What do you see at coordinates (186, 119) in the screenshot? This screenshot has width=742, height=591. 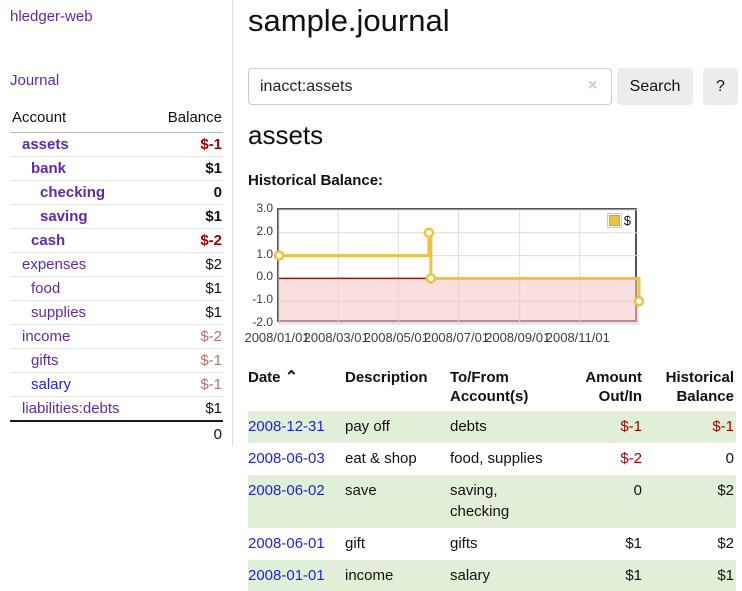 I see `accounts-col-balance: Balance` at bounding box center [186, 119].